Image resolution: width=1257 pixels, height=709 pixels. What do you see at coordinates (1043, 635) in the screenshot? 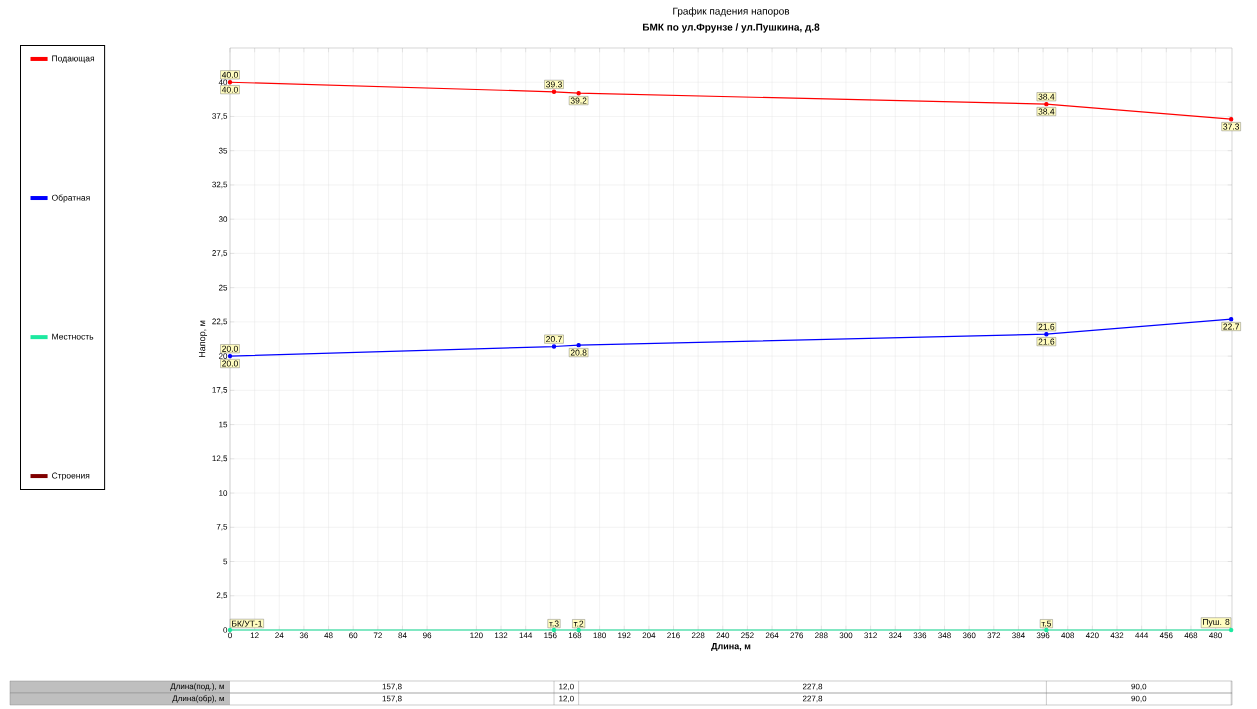
I see `x-tick-label: 396` at bounding box center [1043, 635].